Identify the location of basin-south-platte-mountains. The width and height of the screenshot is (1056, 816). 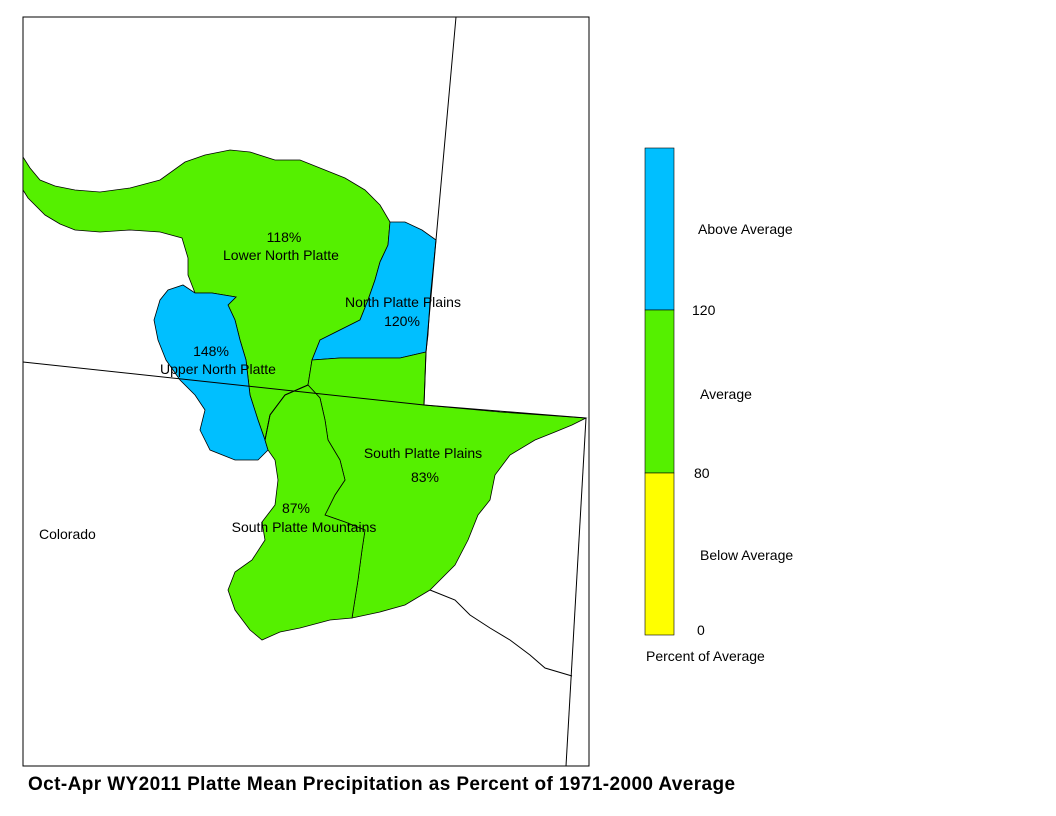
(296, 512).